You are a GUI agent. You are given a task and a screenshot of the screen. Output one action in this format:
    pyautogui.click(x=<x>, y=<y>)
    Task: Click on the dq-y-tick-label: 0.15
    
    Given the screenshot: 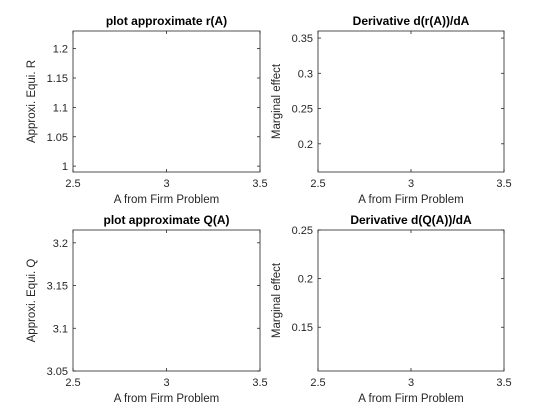 What is the action you would take?
    pyautogui.click(x=302, y=328)
    